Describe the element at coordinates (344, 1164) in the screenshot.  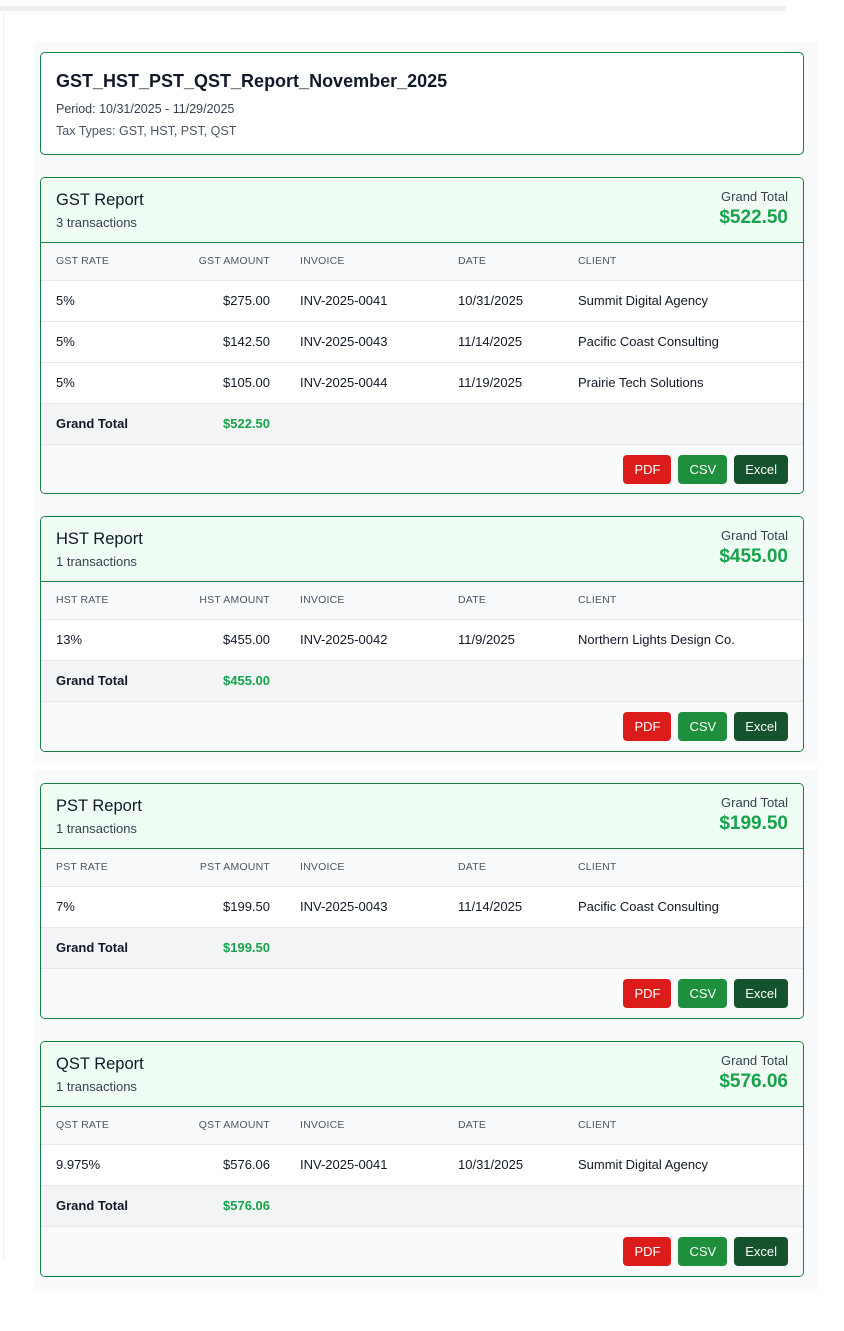
I see `cell-invoice: INV-2025-0041` at that location.